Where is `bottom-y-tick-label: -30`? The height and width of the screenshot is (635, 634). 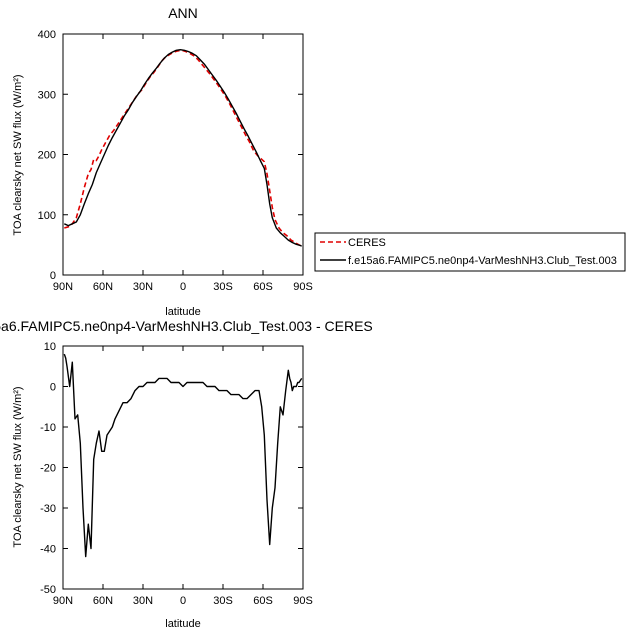 bottom-y-tick-label: -30 is located at coordinates (48, 509).